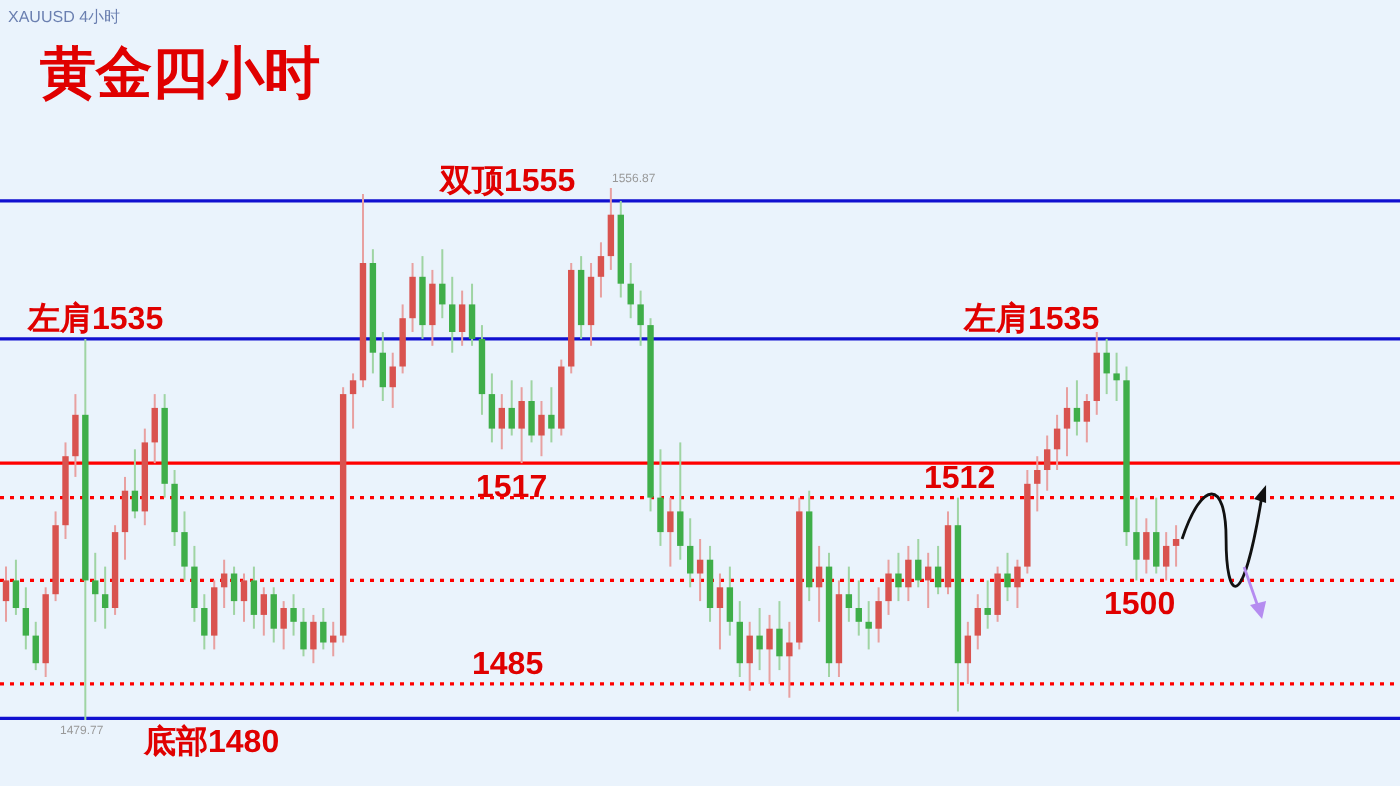  Describe the element at coordinates (508, 664) in the screenshot. I see `ref-line-label: 1485` at that location.